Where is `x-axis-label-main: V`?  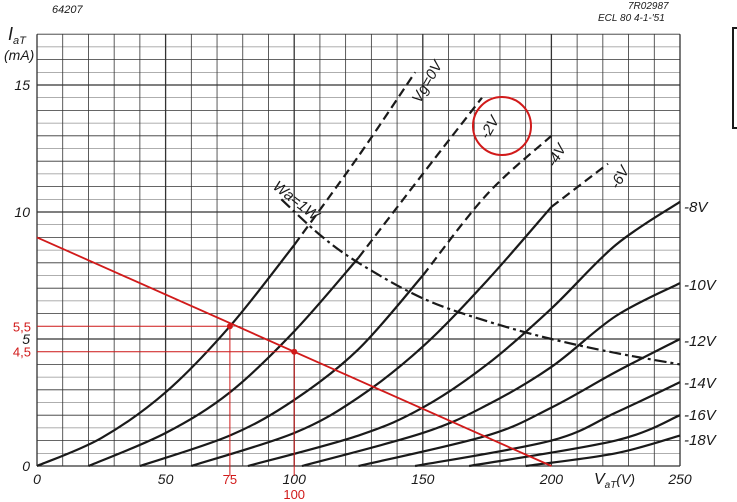 x-axis-label-main: V is located at coordinates (600, 479).